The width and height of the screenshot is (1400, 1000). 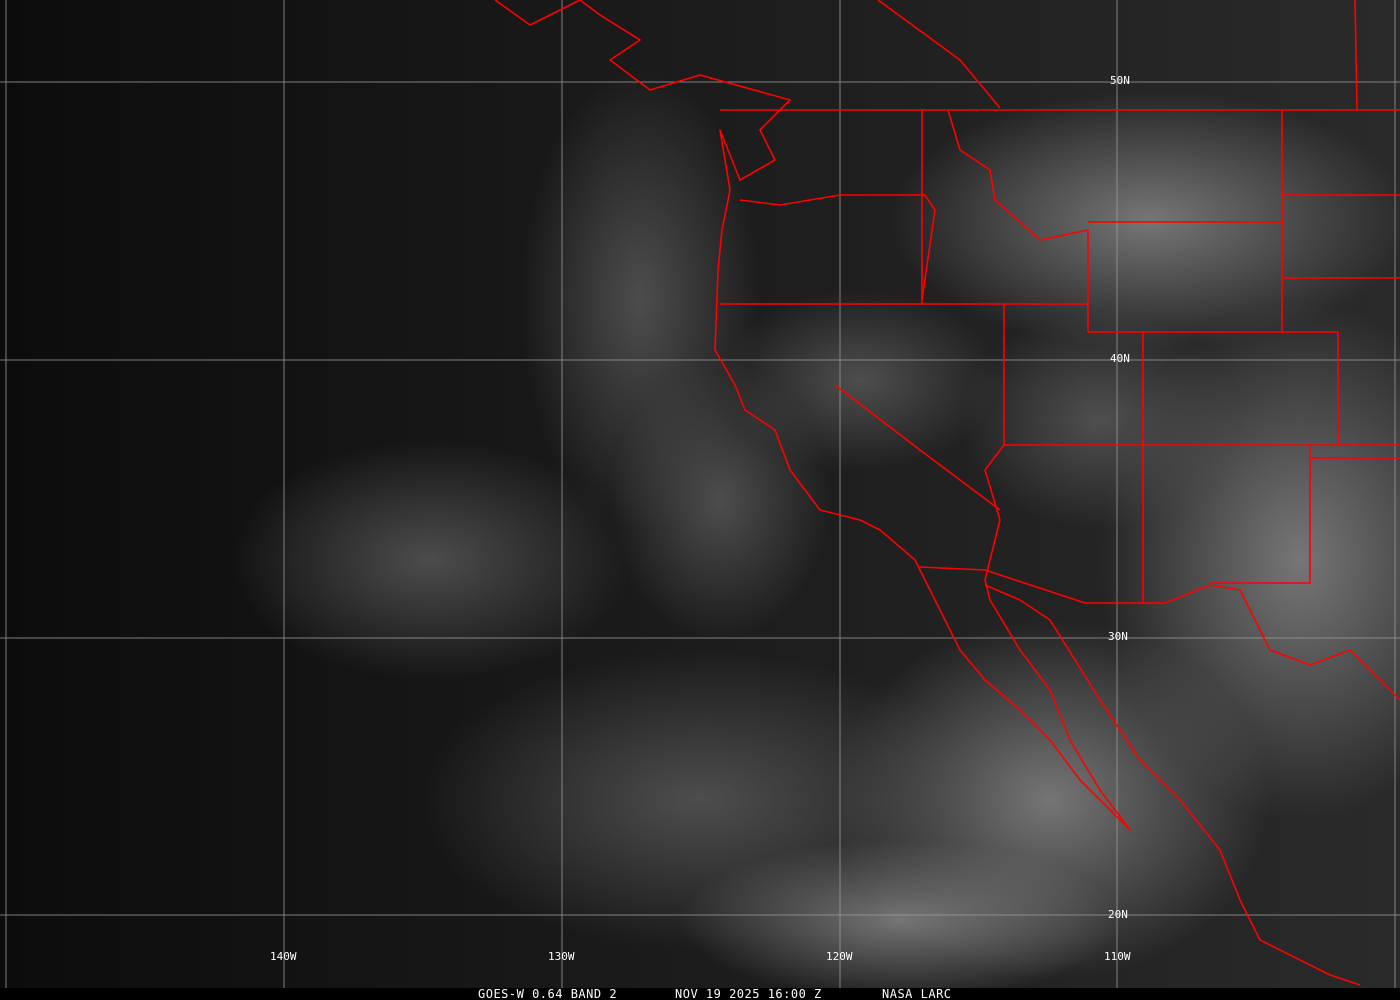 I want to click on mexico-coastline, so click(x=1172, y=785).